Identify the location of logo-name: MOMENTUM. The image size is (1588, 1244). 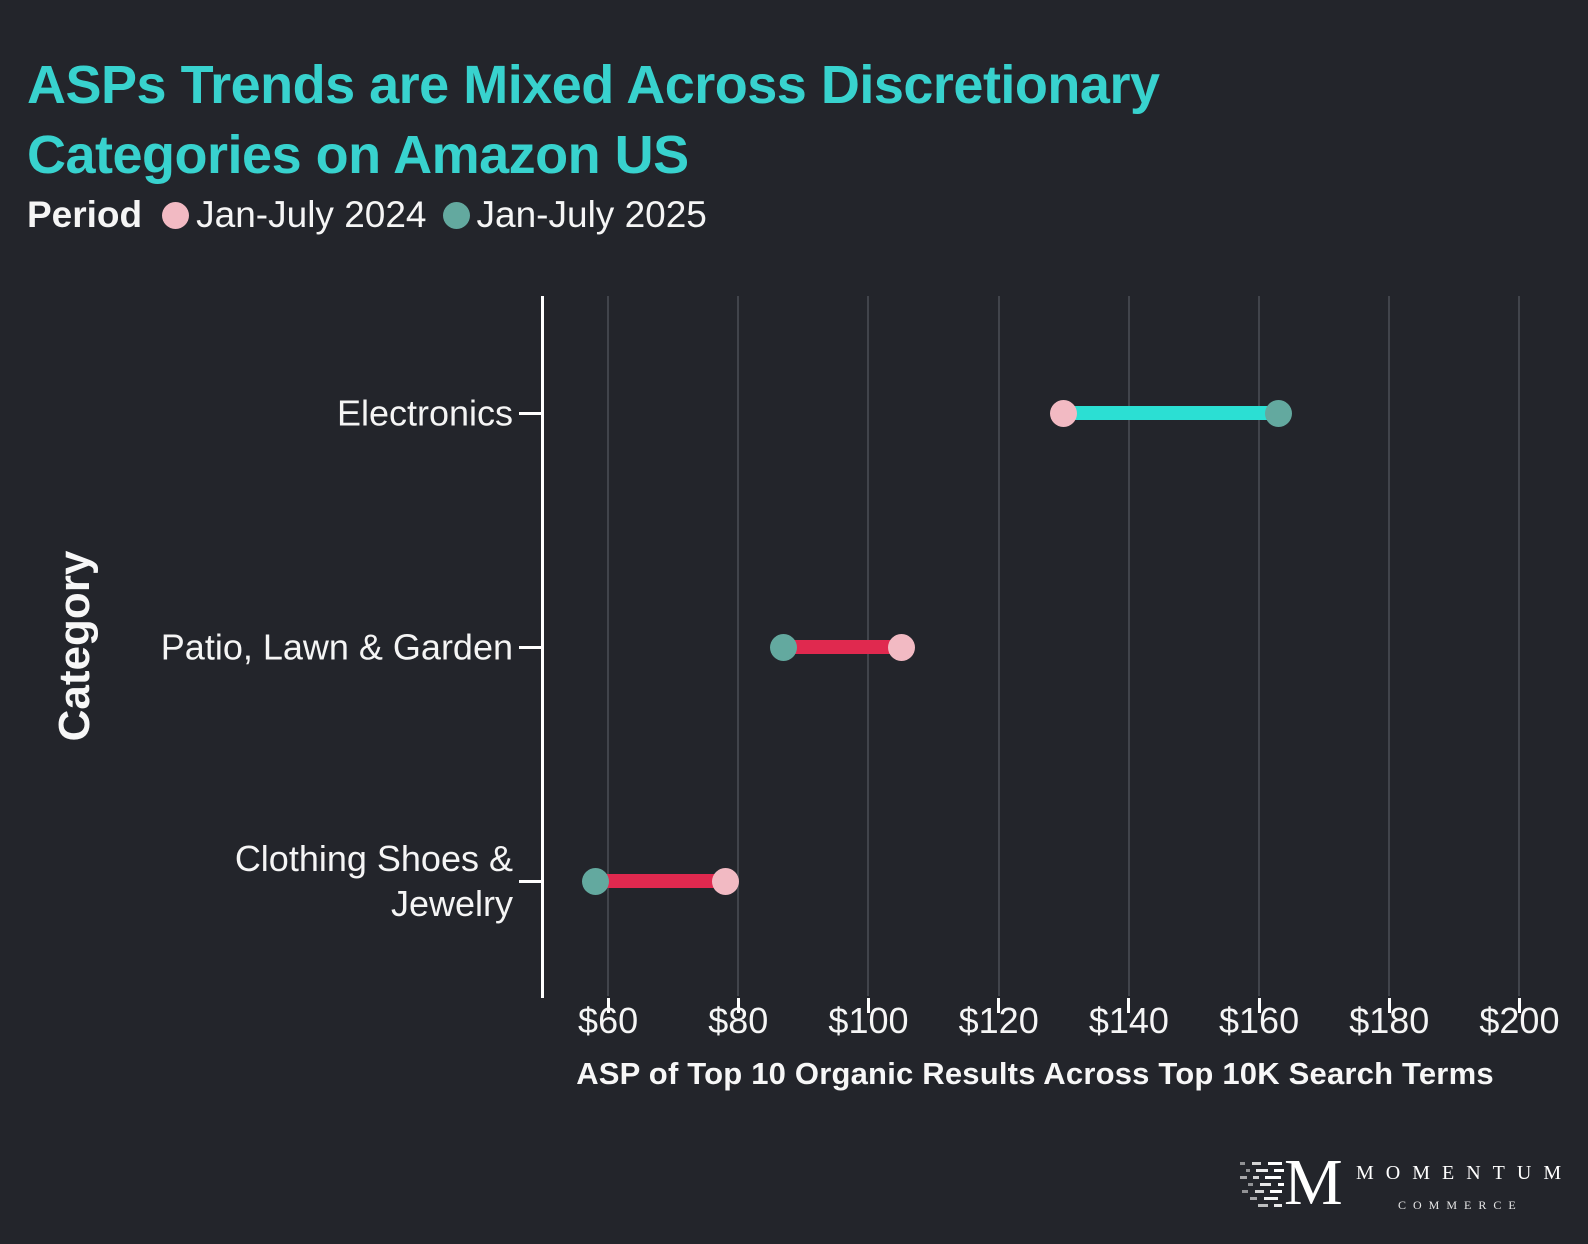
(1465, 1173).